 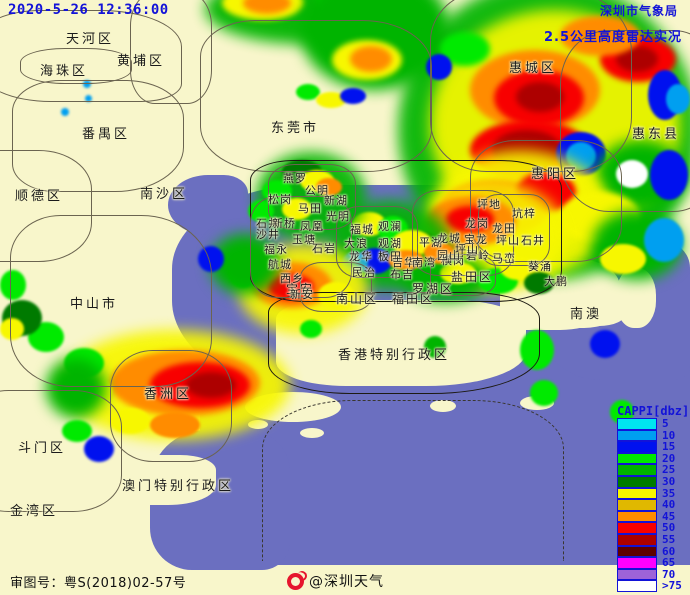 What do you see at coordinates (653, 517) in the screenshot?
I see `legend-row: 45` at bounding box center [653, 517].